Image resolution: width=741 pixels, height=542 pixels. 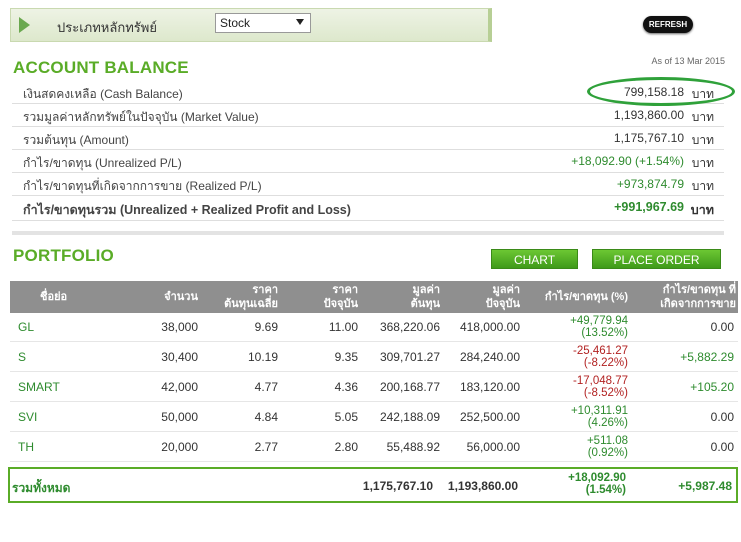 I want to click on market-value-cell: 56,000.00, so click(x=493, y=447).